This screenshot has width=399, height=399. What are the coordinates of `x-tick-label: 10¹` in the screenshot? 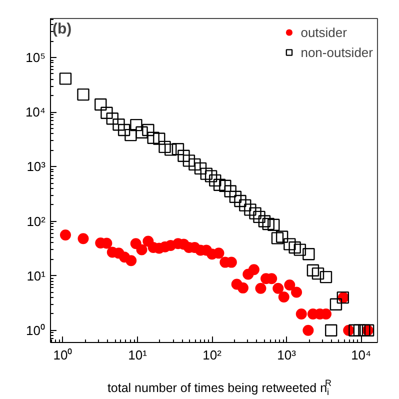 It's located at (138, 355).